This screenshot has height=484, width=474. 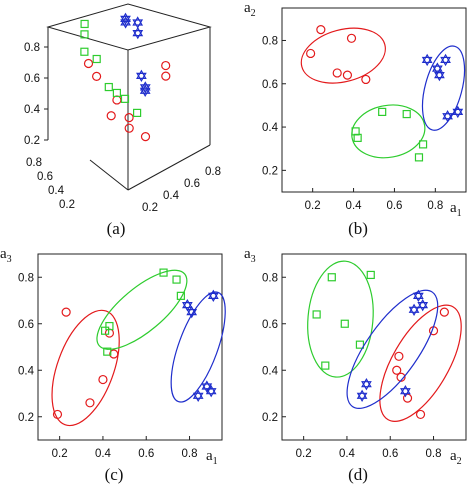 I want to click on panel-a-caption: (a), so click(x=116, y=228).